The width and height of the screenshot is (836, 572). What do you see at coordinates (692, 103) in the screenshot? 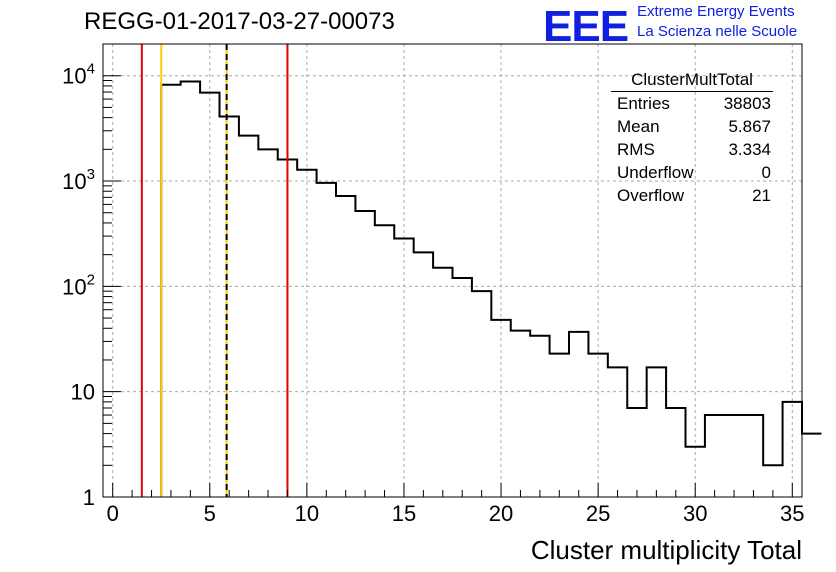
I see `stats-row-entries: Entries 38803` at bounding box center [692, 103].